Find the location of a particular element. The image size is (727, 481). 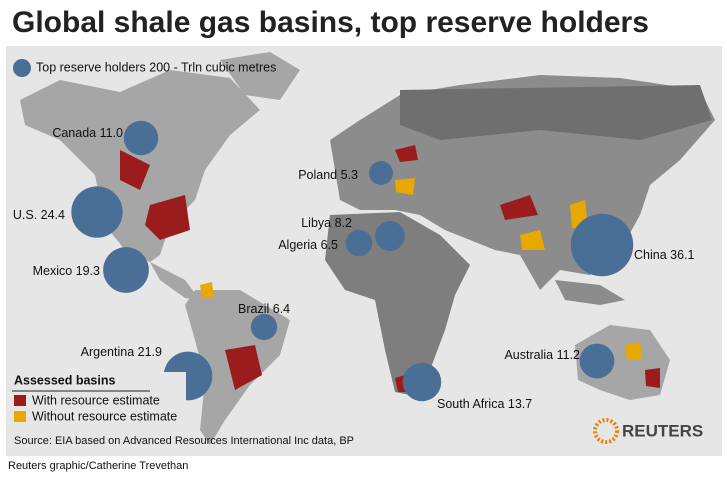

country-label: Canada 11.0 is located at coordinates (87, 133).